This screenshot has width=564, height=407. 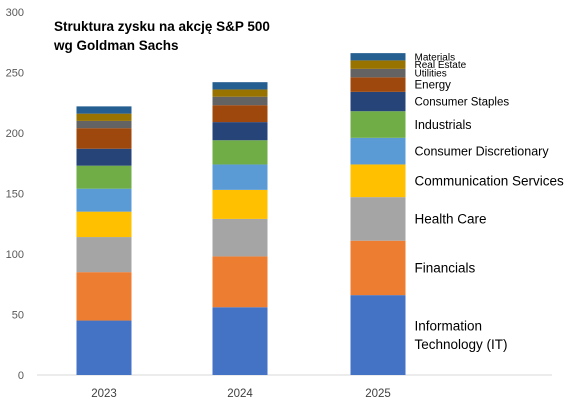 What do you see at coordinates (445, 268) in the screenshot?
I see `series-label: Financials` at bounding box center [445, 268].